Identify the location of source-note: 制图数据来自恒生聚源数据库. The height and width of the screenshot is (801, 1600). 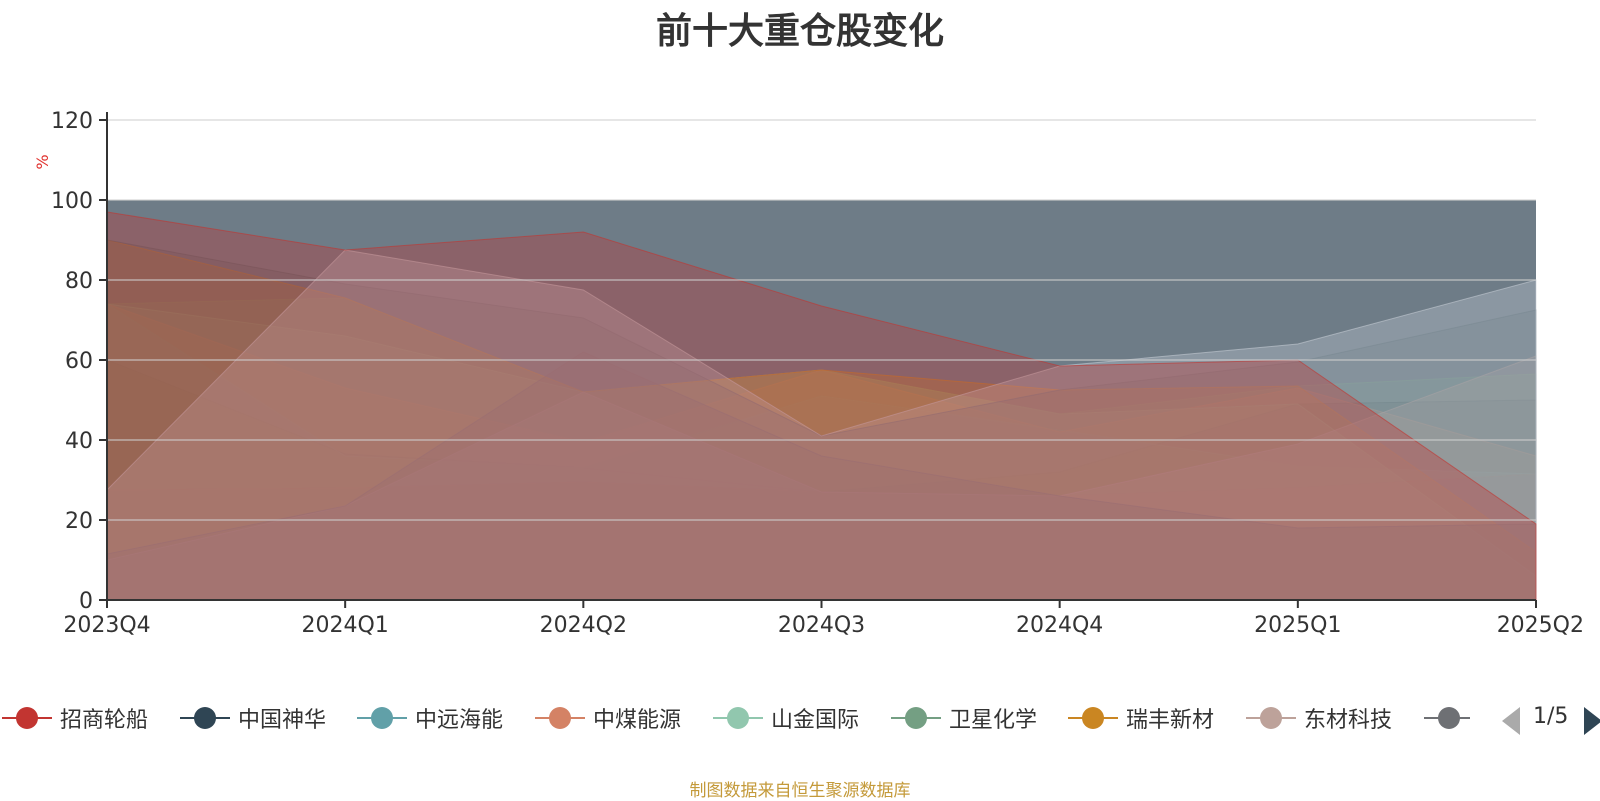
(800, 791).